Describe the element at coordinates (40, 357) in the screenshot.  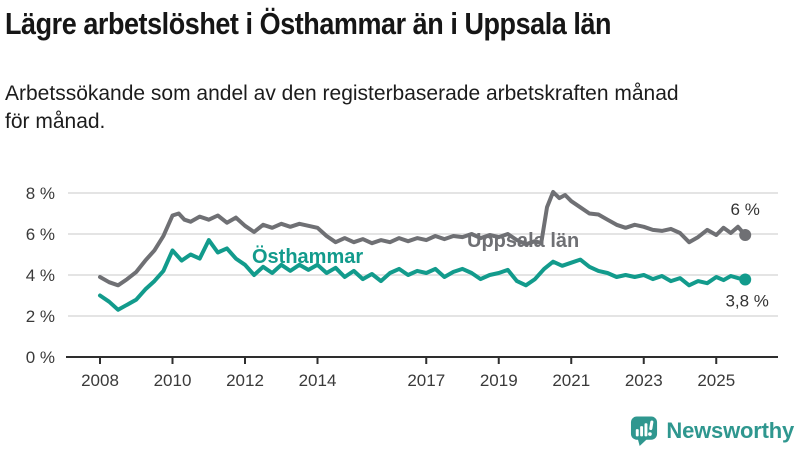
I see `y-tick-label: 0 %` at that location.